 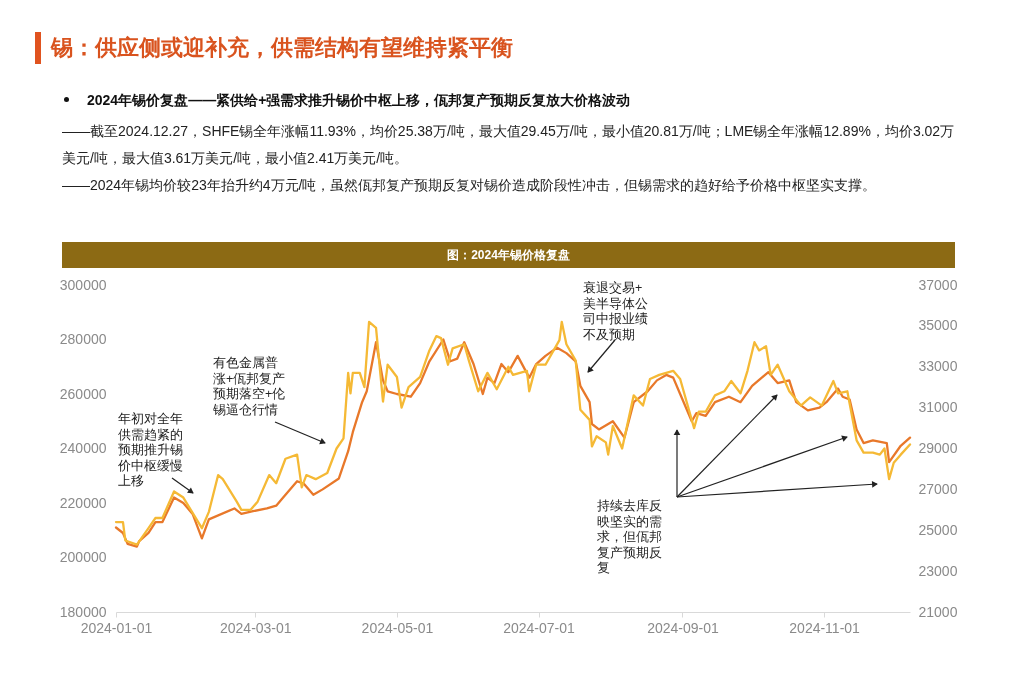 I want to click on y2-tick-label: 37000, so click(x=938, y=284).